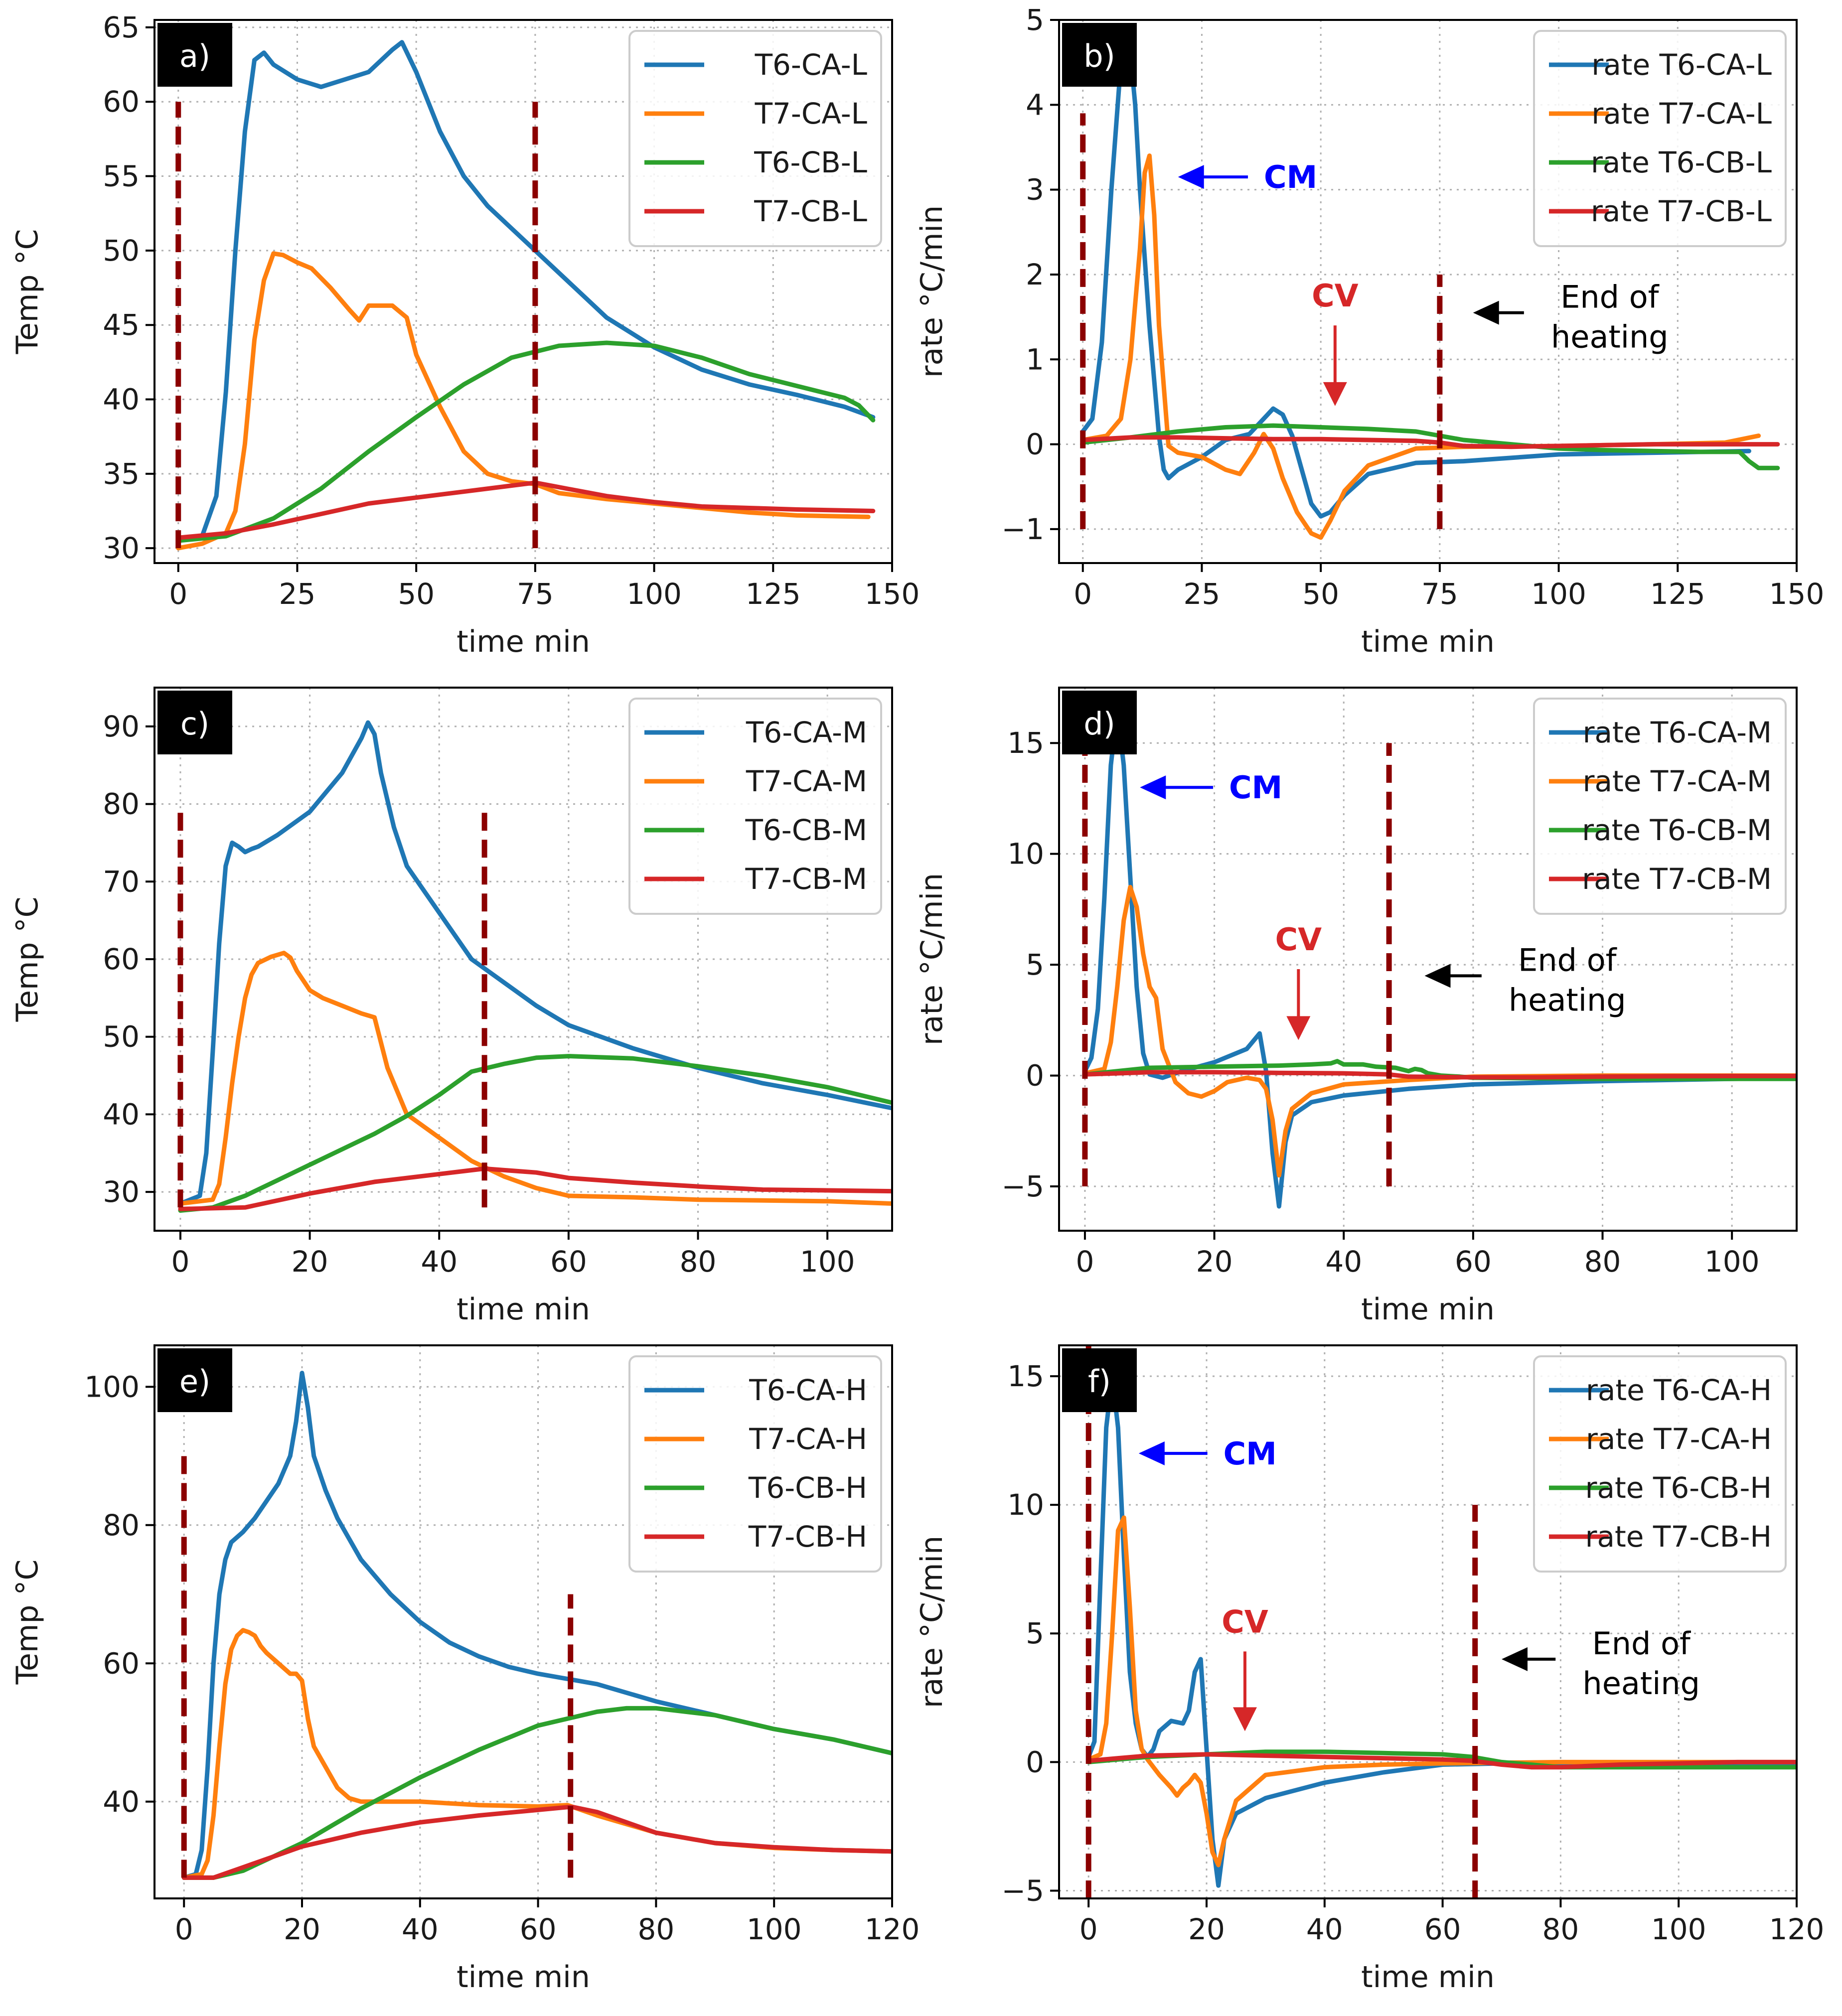  I want to click on panel-label: f), so click(1099, 1382).